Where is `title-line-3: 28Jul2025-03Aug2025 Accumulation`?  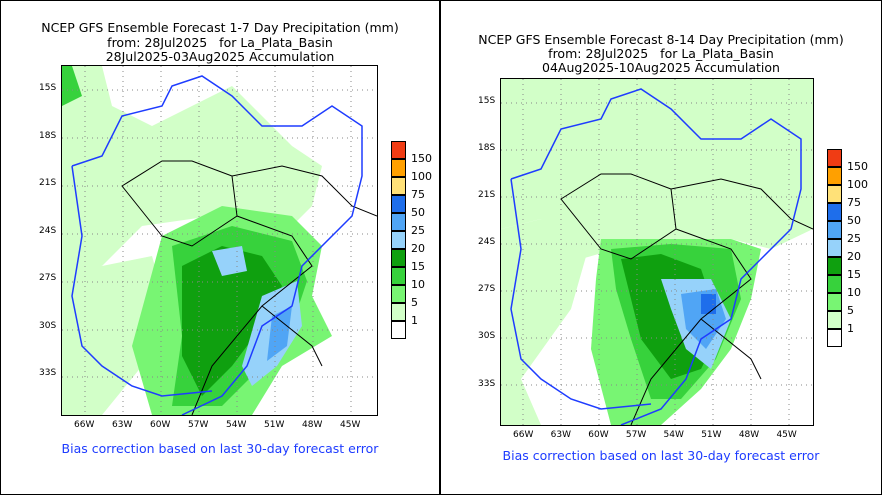
title-line-3: 28Jul2025-03Aug2025 Accumulation is located at coordinates (220, 56).